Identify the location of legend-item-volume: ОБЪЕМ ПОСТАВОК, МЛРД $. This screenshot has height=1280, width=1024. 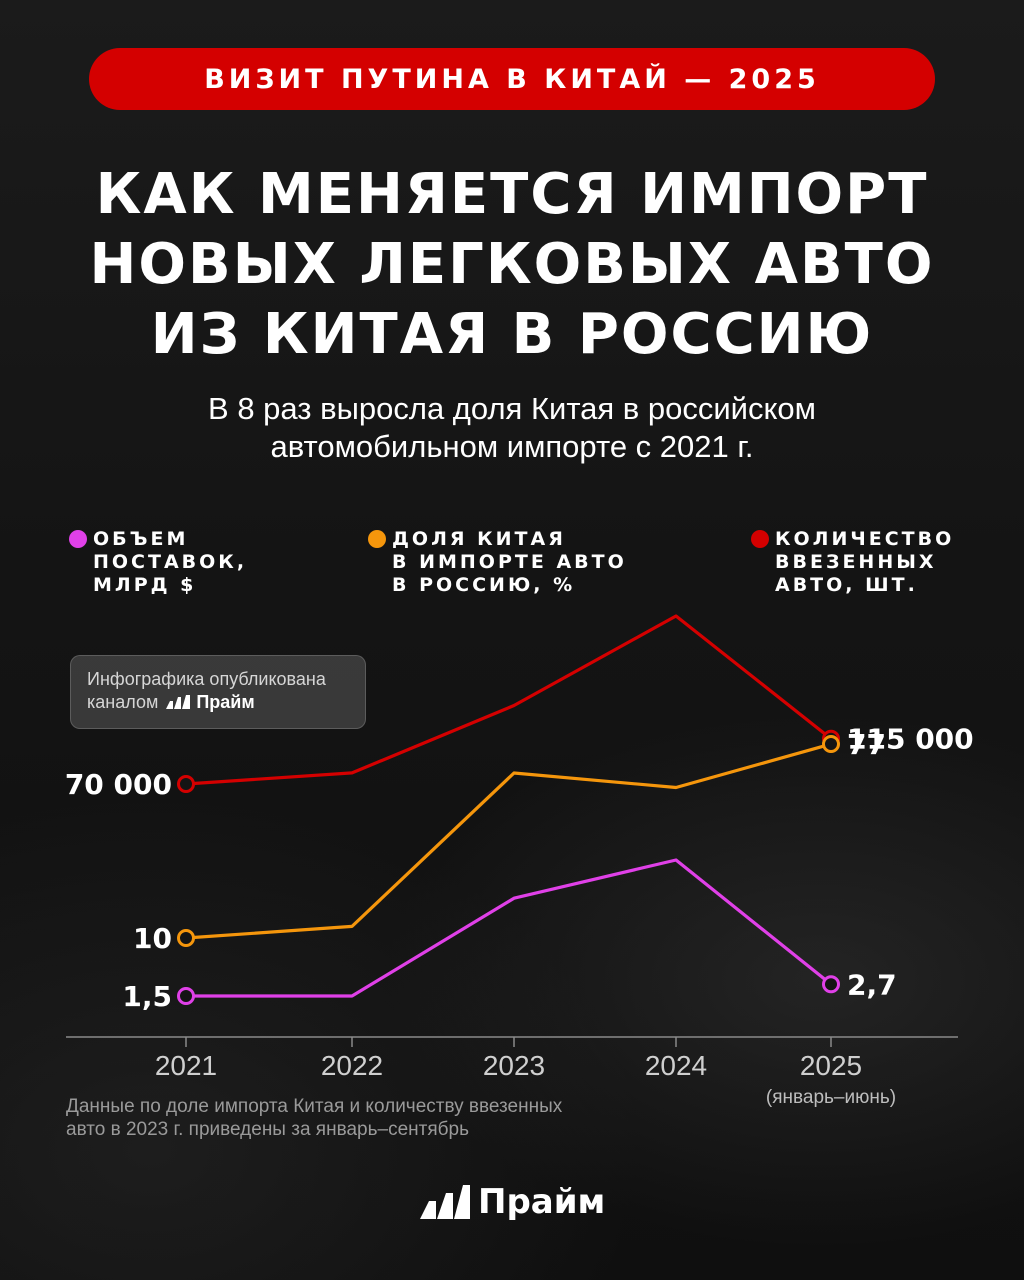
(158, 562).